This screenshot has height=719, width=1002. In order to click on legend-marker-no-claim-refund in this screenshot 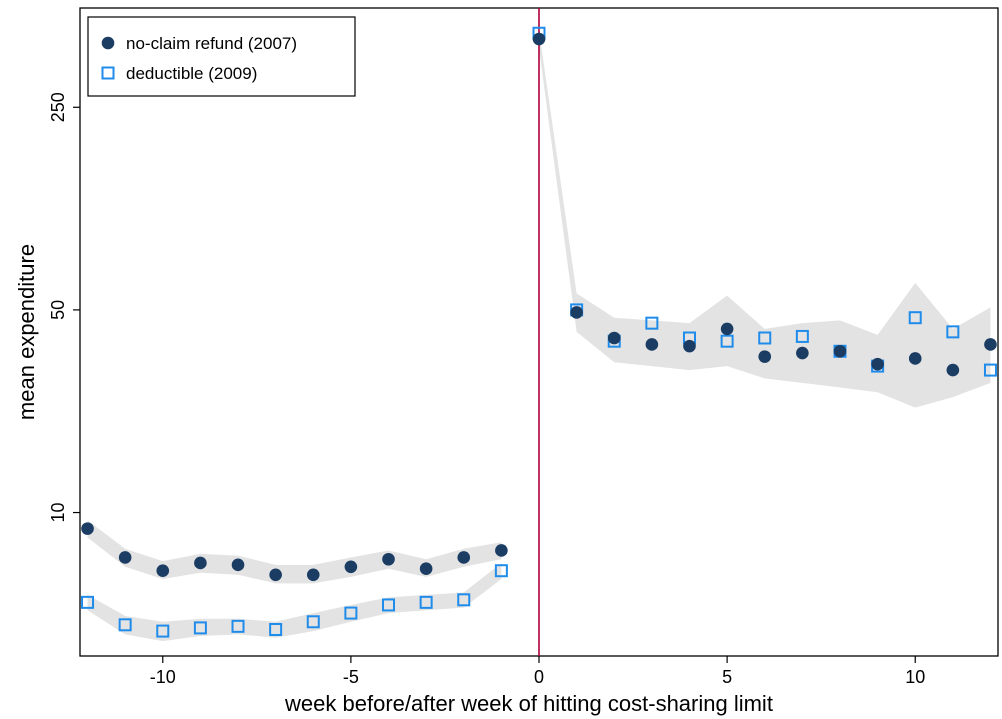, I will do `click(108, 43)`.